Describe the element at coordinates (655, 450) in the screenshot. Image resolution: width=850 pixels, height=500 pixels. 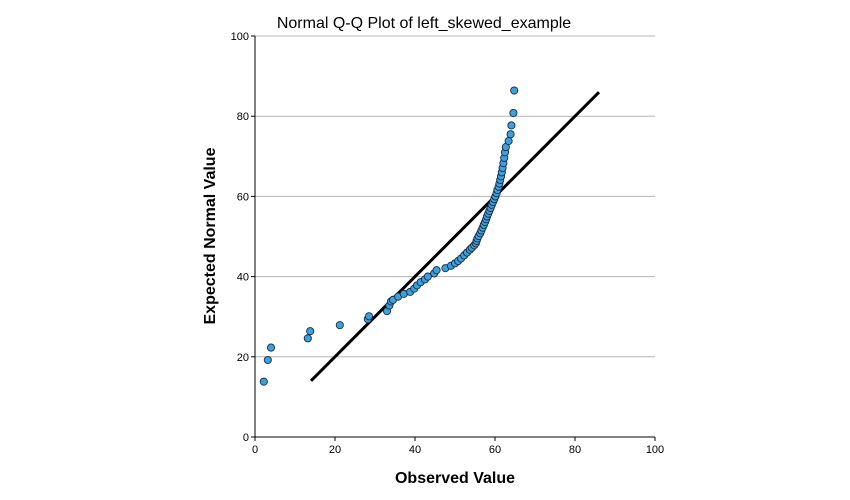
I see `x-tick-label: 100` at that location.